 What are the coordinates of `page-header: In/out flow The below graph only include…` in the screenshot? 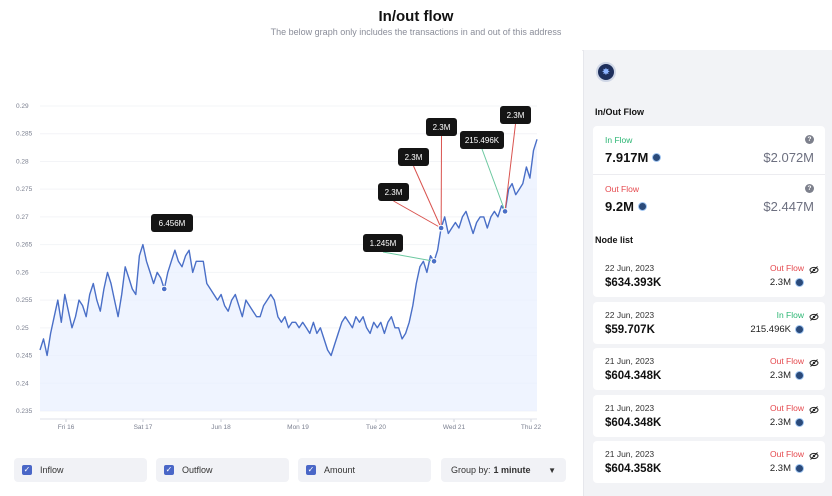 It's located at (416, 25).